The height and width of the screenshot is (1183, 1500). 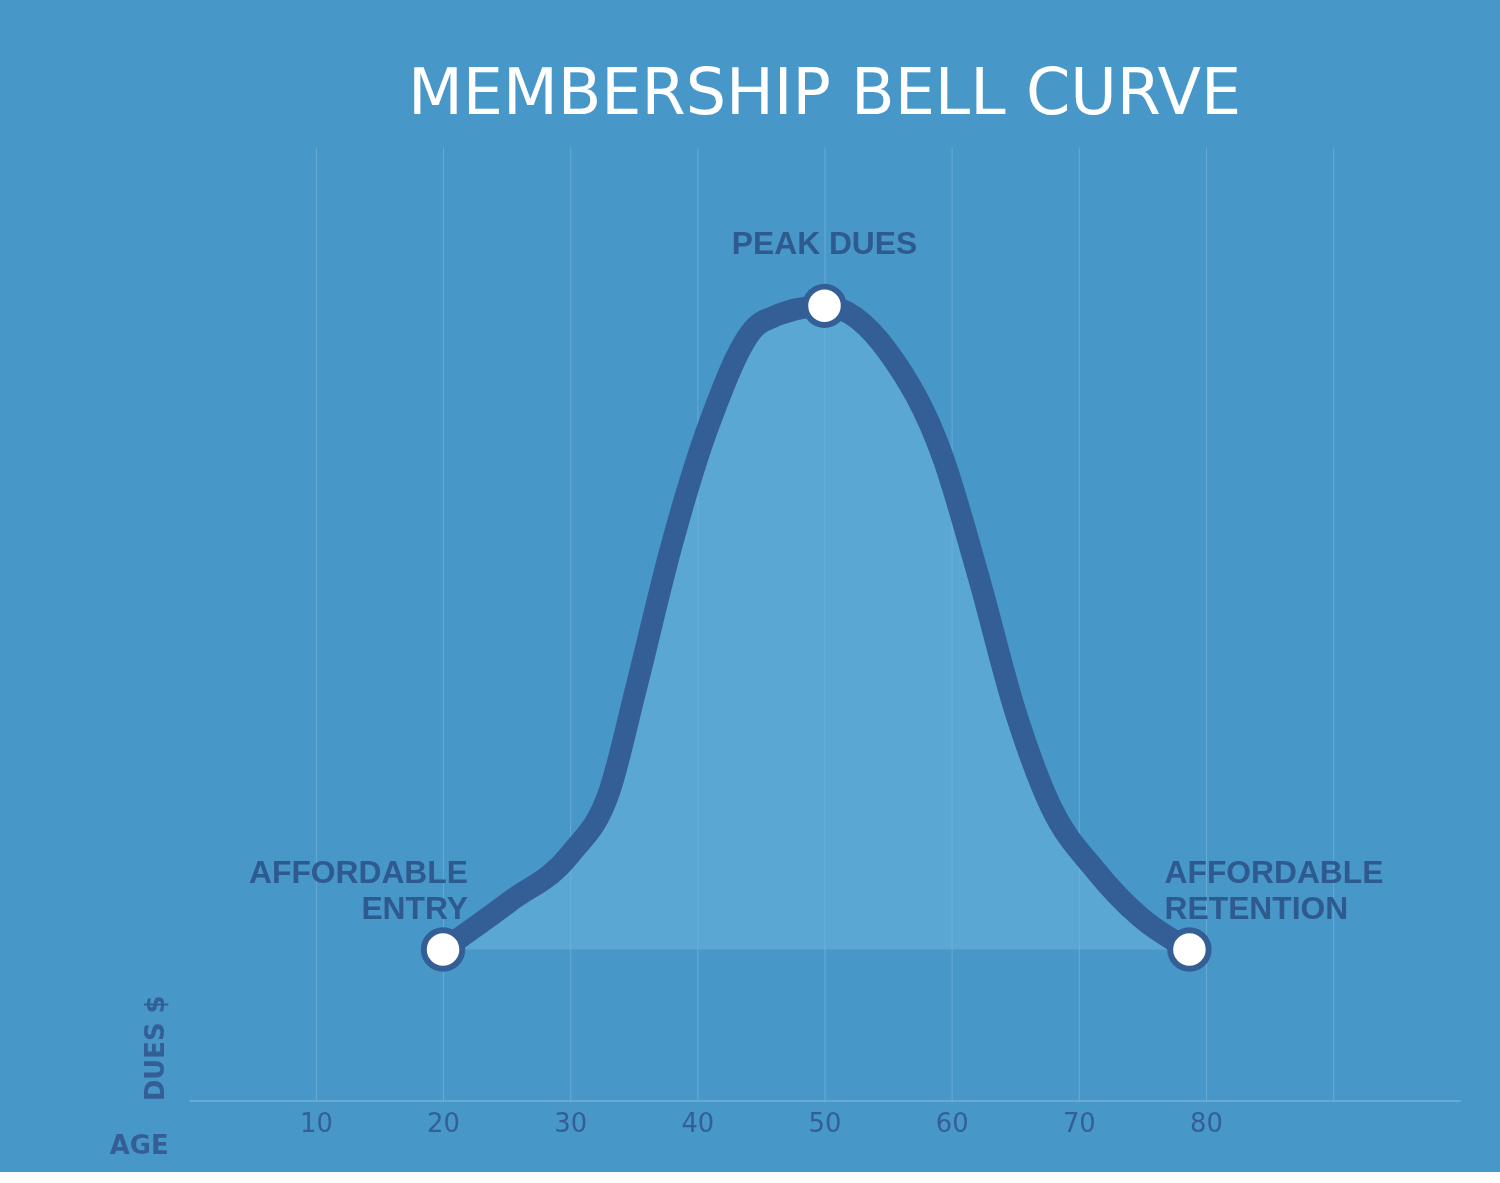 What do you see at coordinates (824, 92) in the screenshot?
I see `chart-title: MEMBERSHIP BELL CURVE` at bounding box center [824, 92].